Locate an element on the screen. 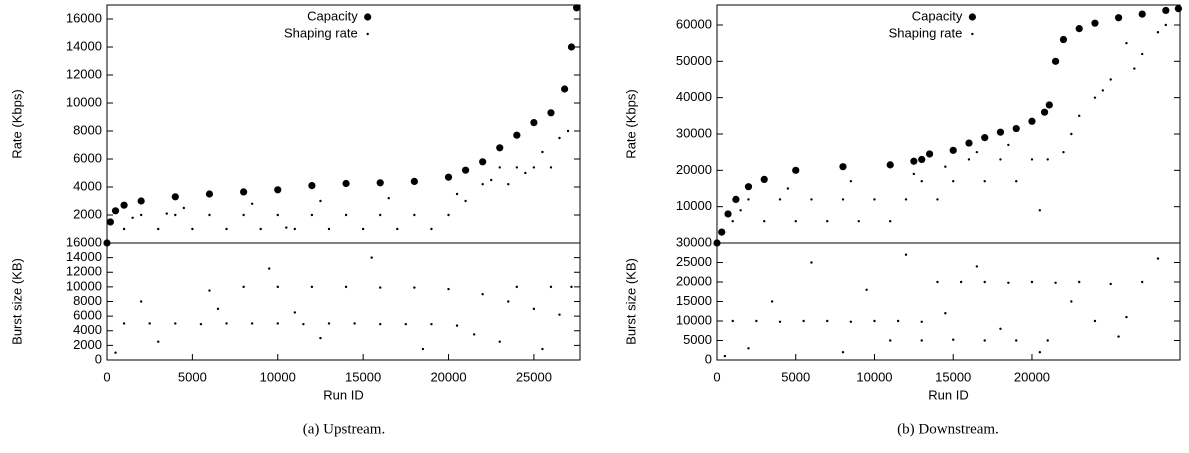 The image size is (1189, 453). caption: (a) Upstream. is located at coordinates (344, 429).